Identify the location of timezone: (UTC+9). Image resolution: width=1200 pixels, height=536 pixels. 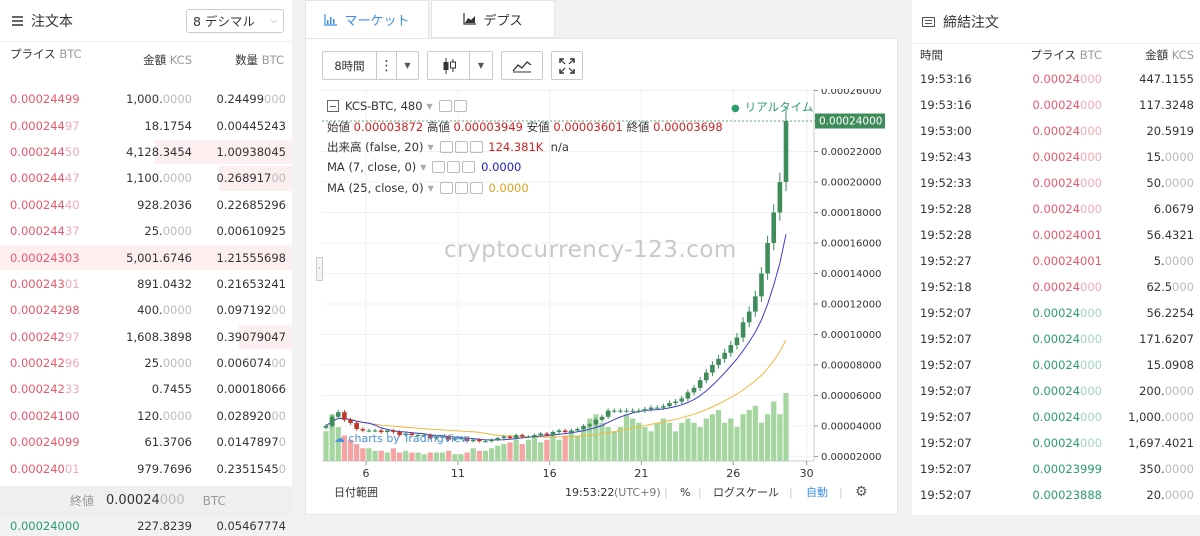
(637, 492).